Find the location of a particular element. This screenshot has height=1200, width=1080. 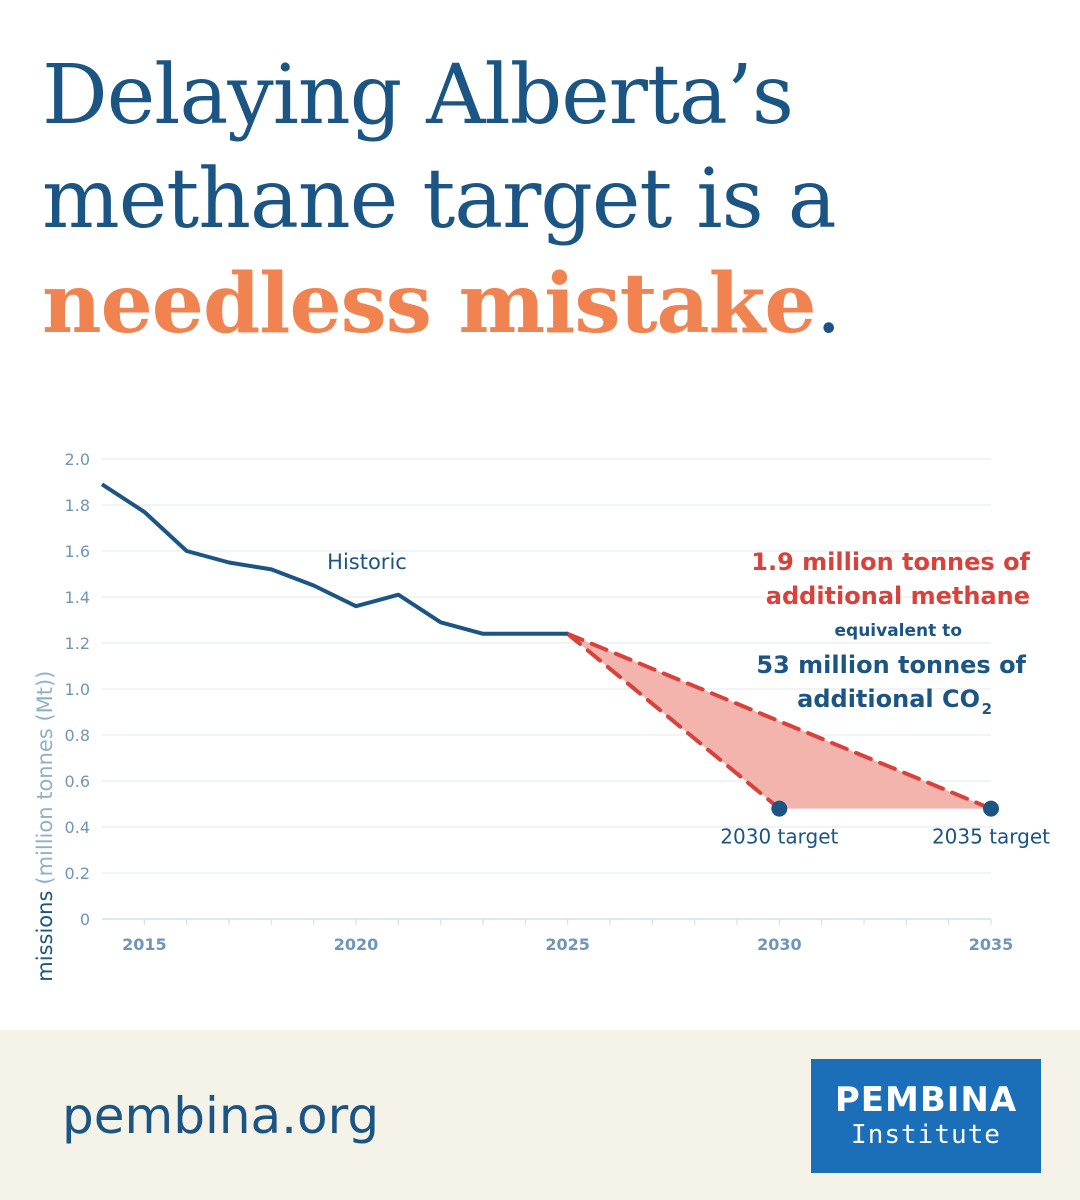

historic-series-line is located at coordinates (334, 559).